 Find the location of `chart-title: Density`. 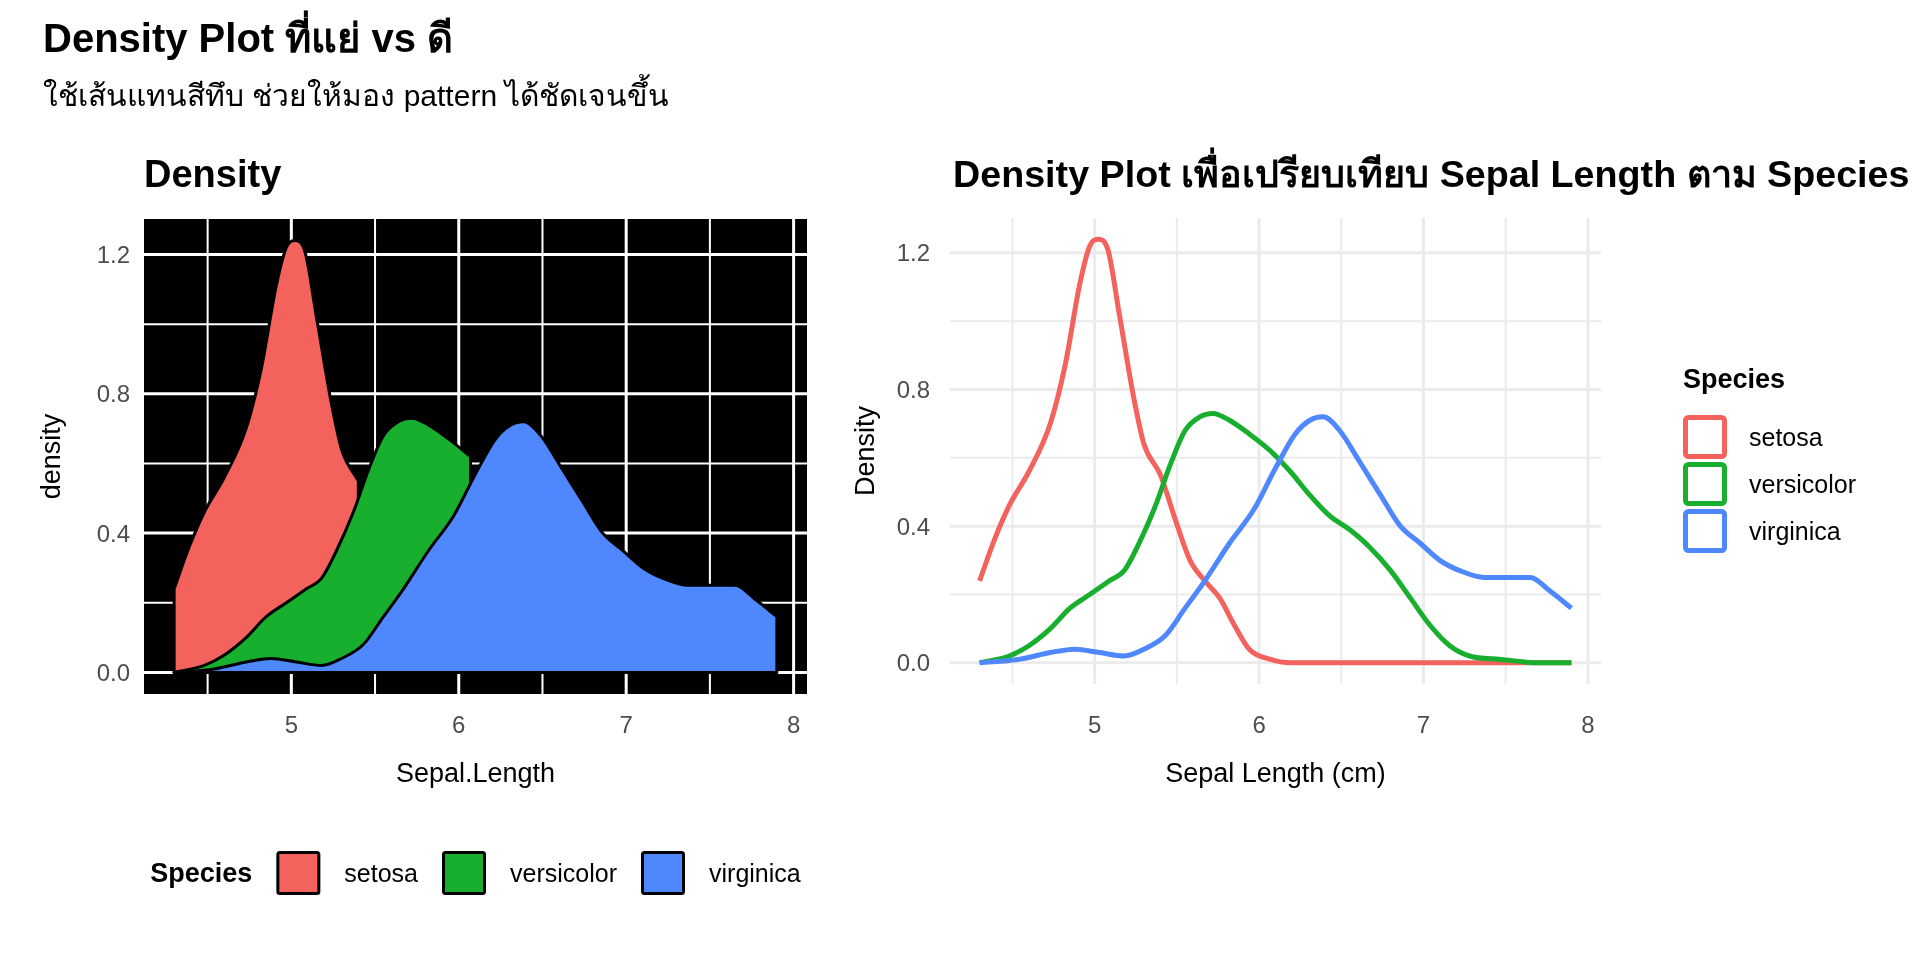

chart-title: Density is located at coordinates (213, 174).